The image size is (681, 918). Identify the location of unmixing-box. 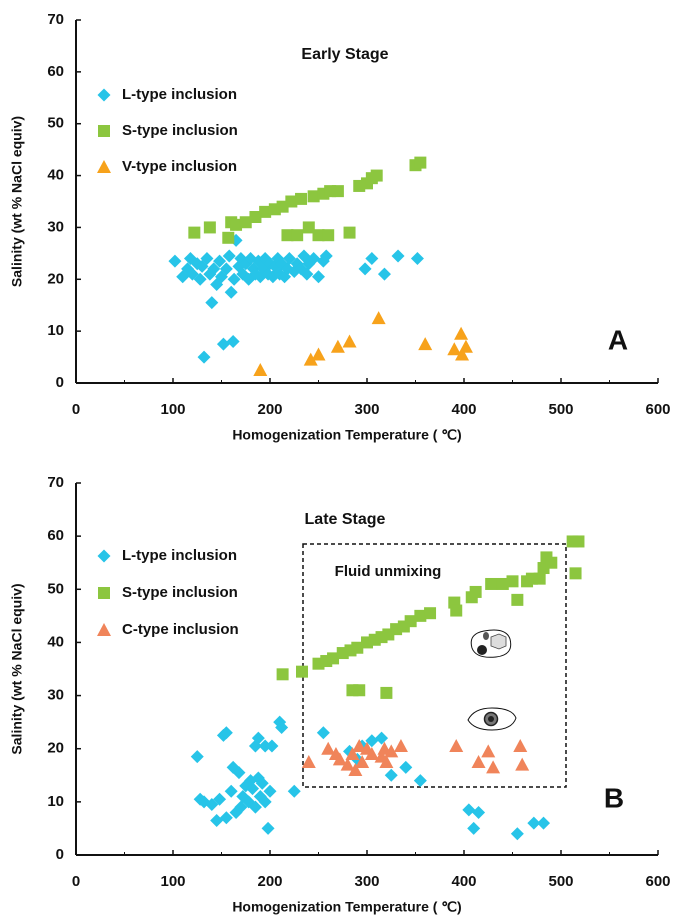
(434, 665).